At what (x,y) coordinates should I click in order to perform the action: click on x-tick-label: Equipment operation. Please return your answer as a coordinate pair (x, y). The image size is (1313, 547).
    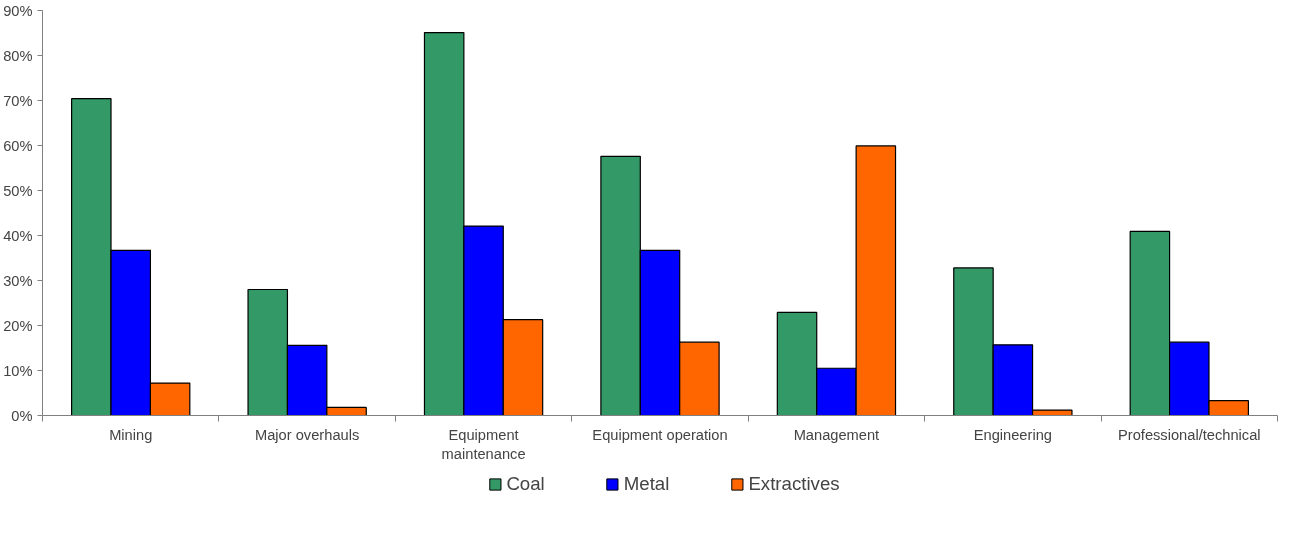
    Looking at the image, I should click on (660, 434).